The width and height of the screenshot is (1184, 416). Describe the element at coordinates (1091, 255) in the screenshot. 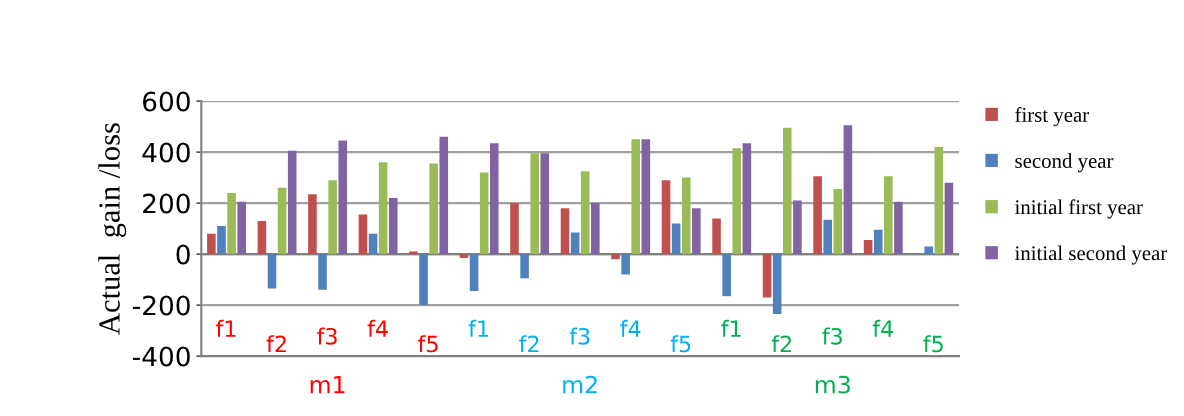

I see `legend-label: initial second year` at that location.